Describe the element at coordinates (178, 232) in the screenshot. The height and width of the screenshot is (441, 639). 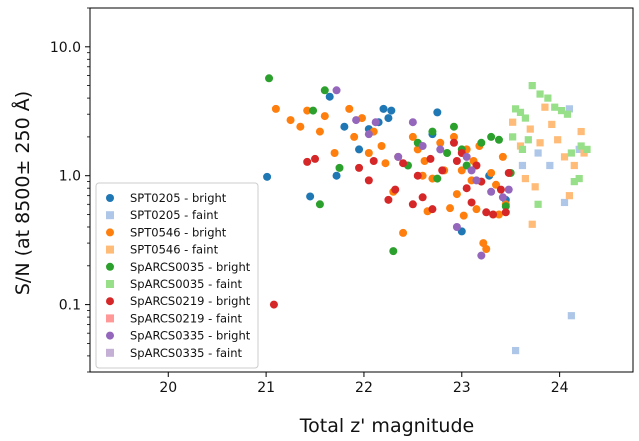
I see `legend-label-2: SPT0546 - bright` at that location.